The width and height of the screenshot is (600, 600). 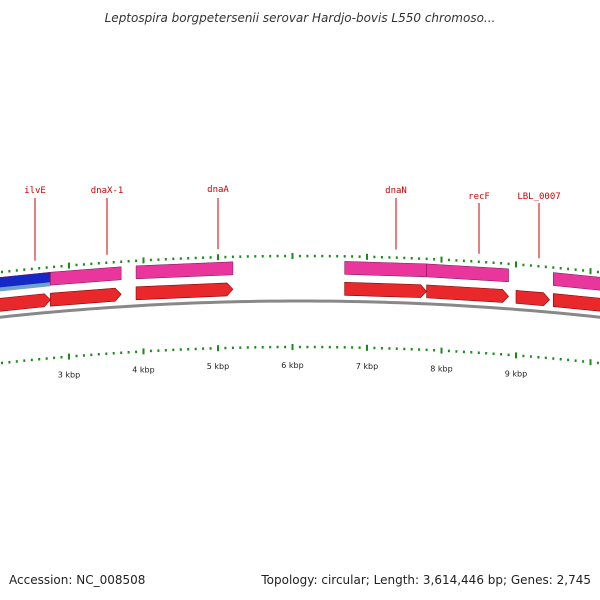 I want to click on tick-label: 8 kbp, so click(x=441, y=369).